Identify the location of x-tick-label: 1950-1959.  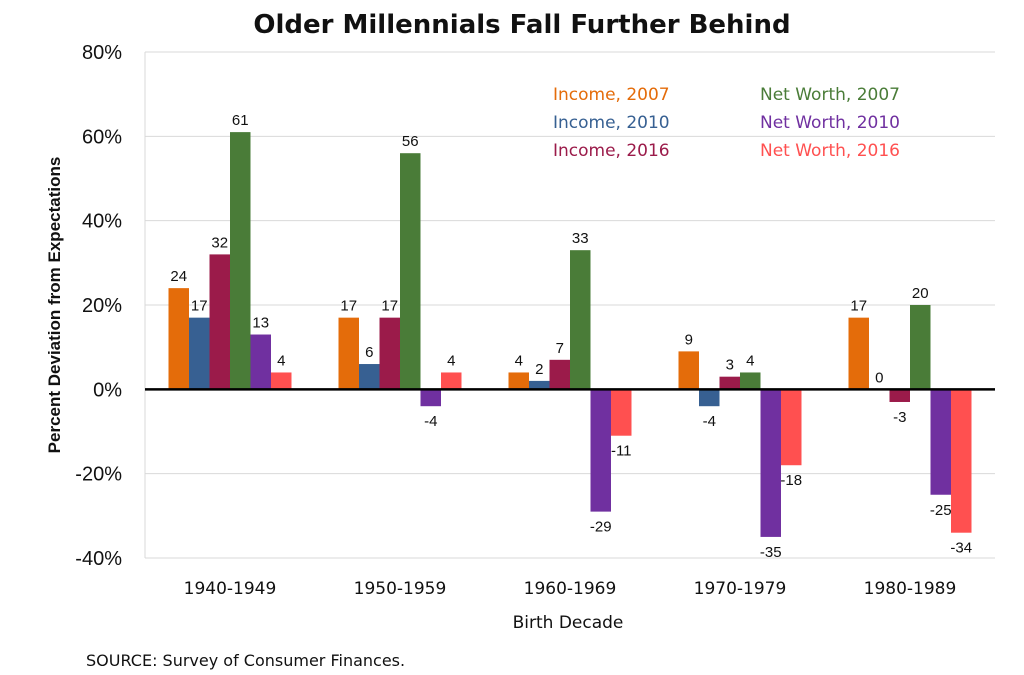
(400, 589).